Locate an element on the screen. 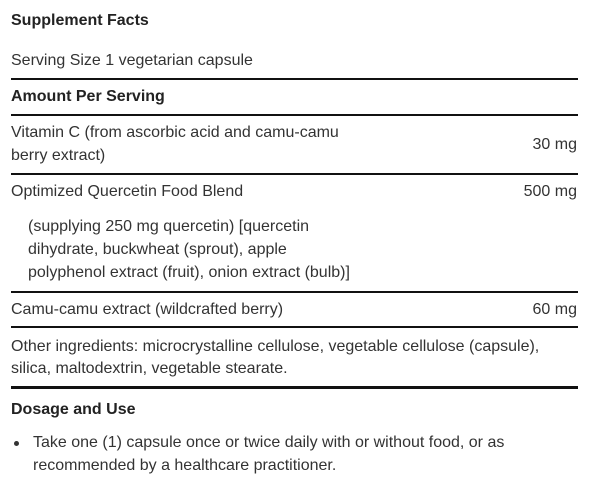 This screenshot has width=600, height=496. amount-per-serving-header: Amount Per Serving is located at coordinates (88, 96).